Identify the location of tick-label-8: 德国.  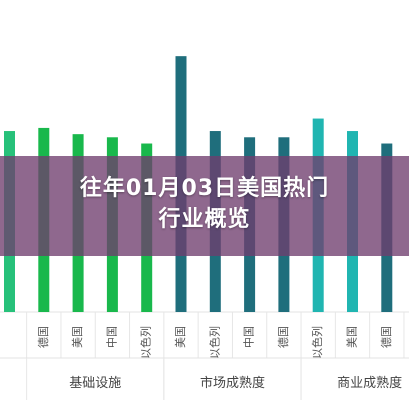
(283, 337).